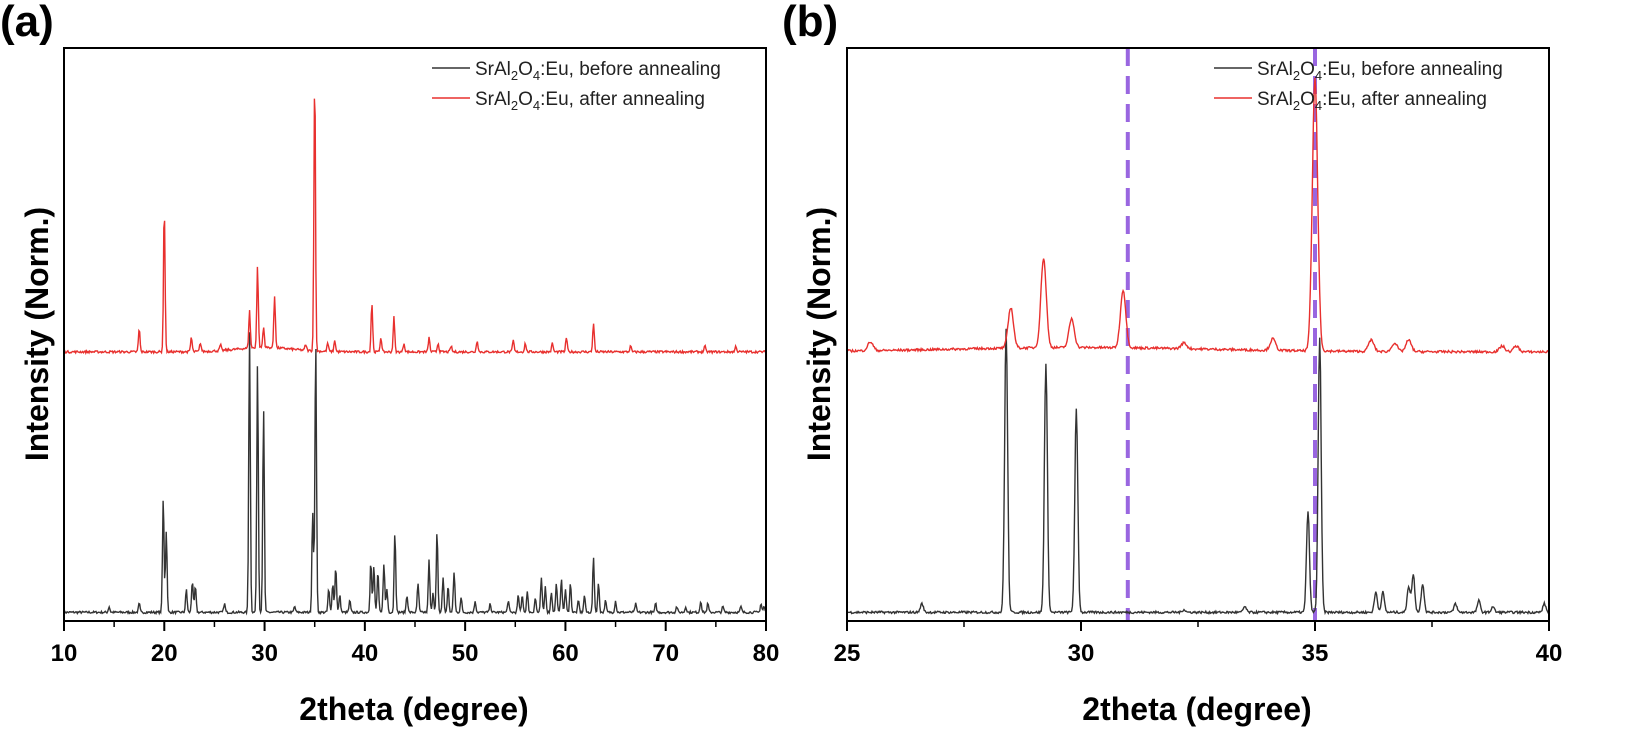 The image size is (1632, 732). I want to click on panel-a-x-tick-label: 30, so click(264, 653).